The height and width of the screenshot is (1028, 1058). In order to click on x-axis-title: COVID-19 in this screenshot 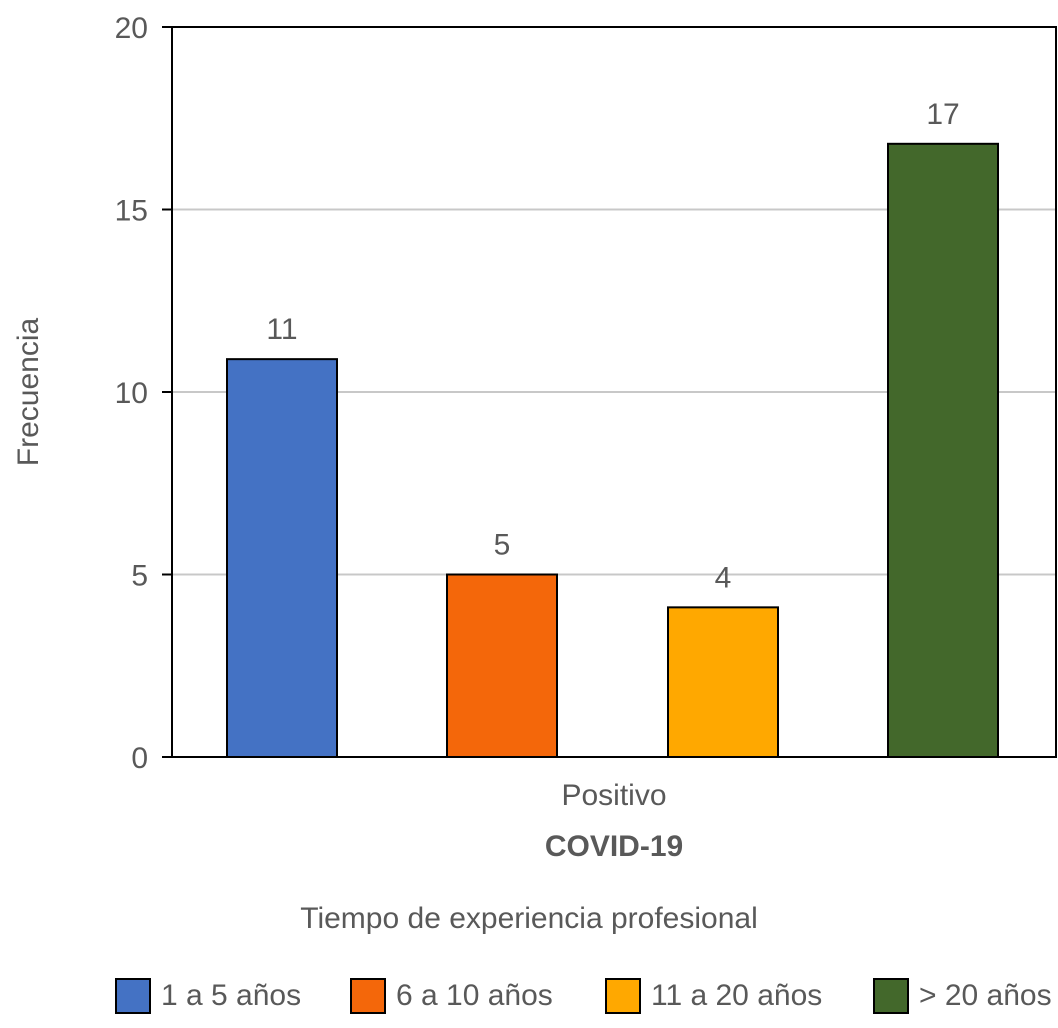, I will do `click(614, 846)`.